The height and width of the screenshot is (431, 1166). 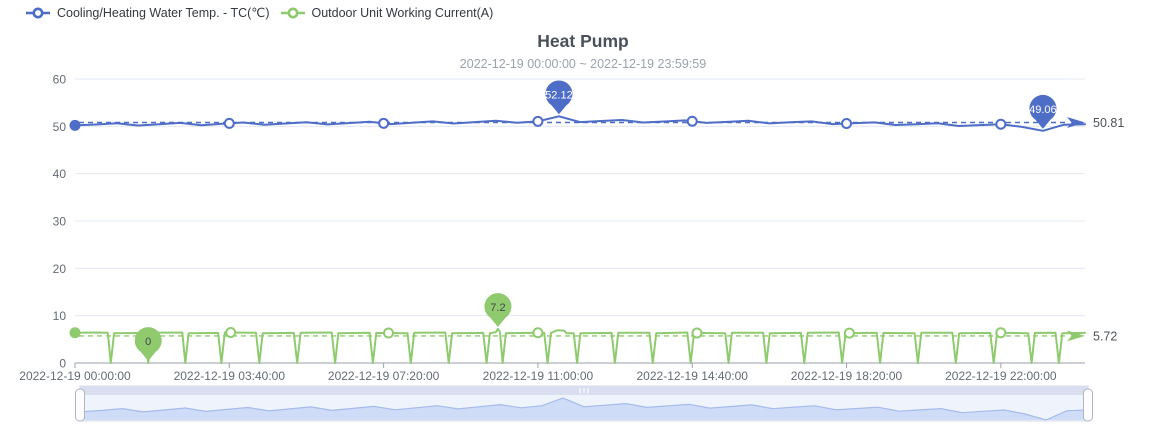 I want to click on markpoint-value-label: 7.2, so click(x=497, y=308).